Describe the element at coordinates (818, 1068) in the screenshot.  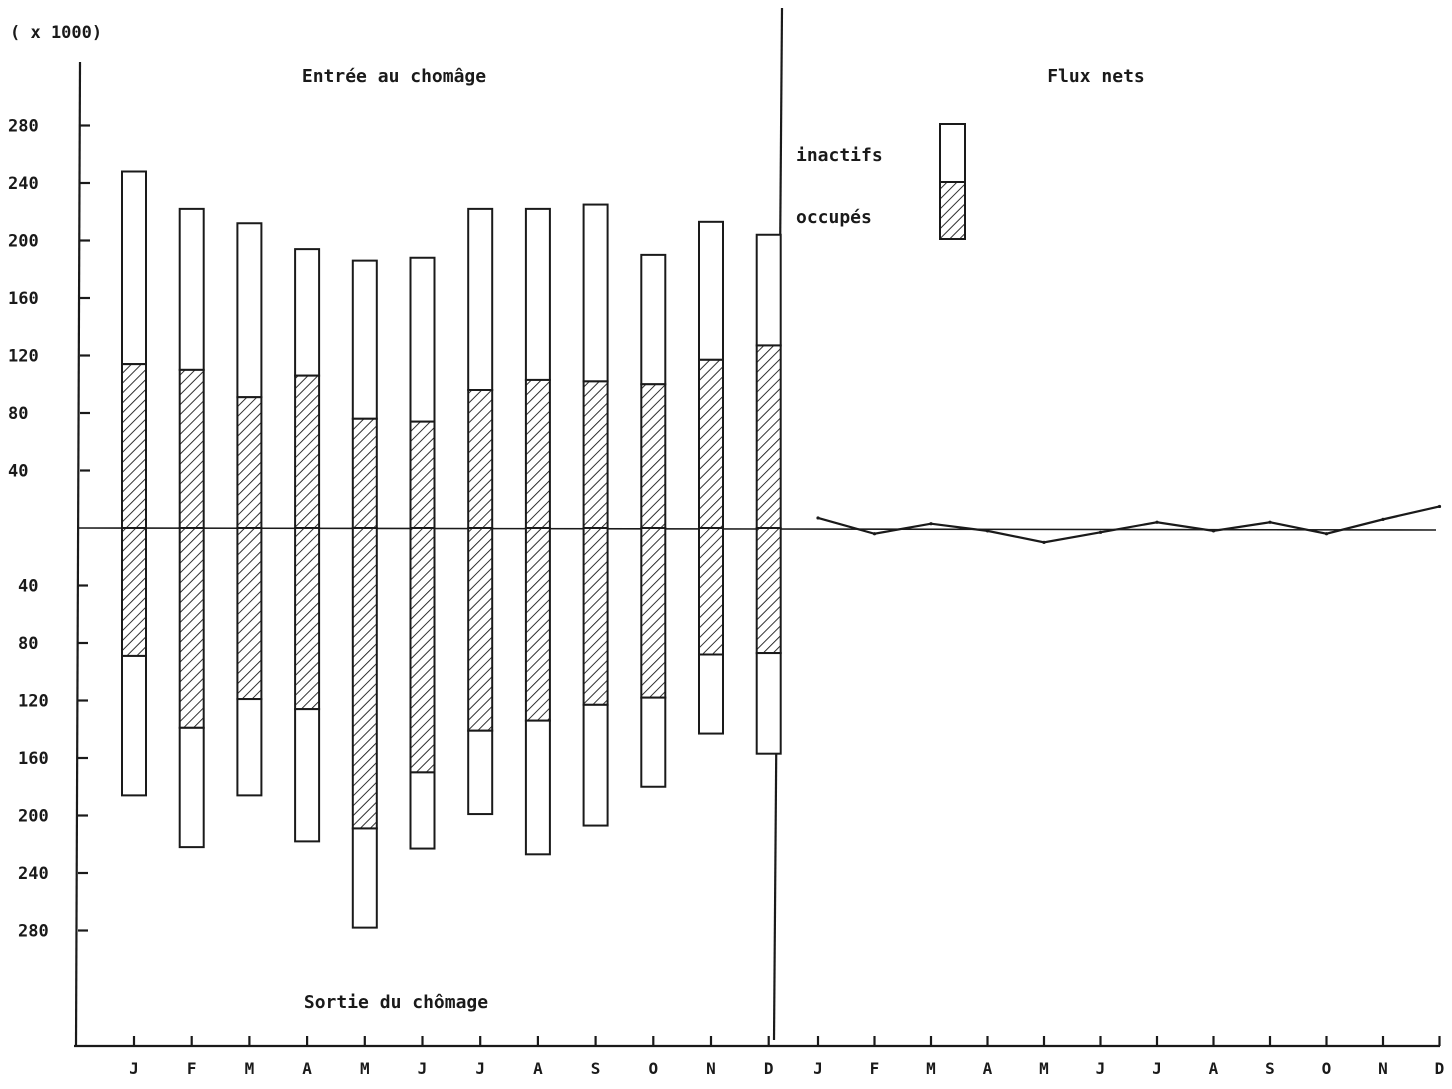
I see `x-label-right-0: J` at that location.